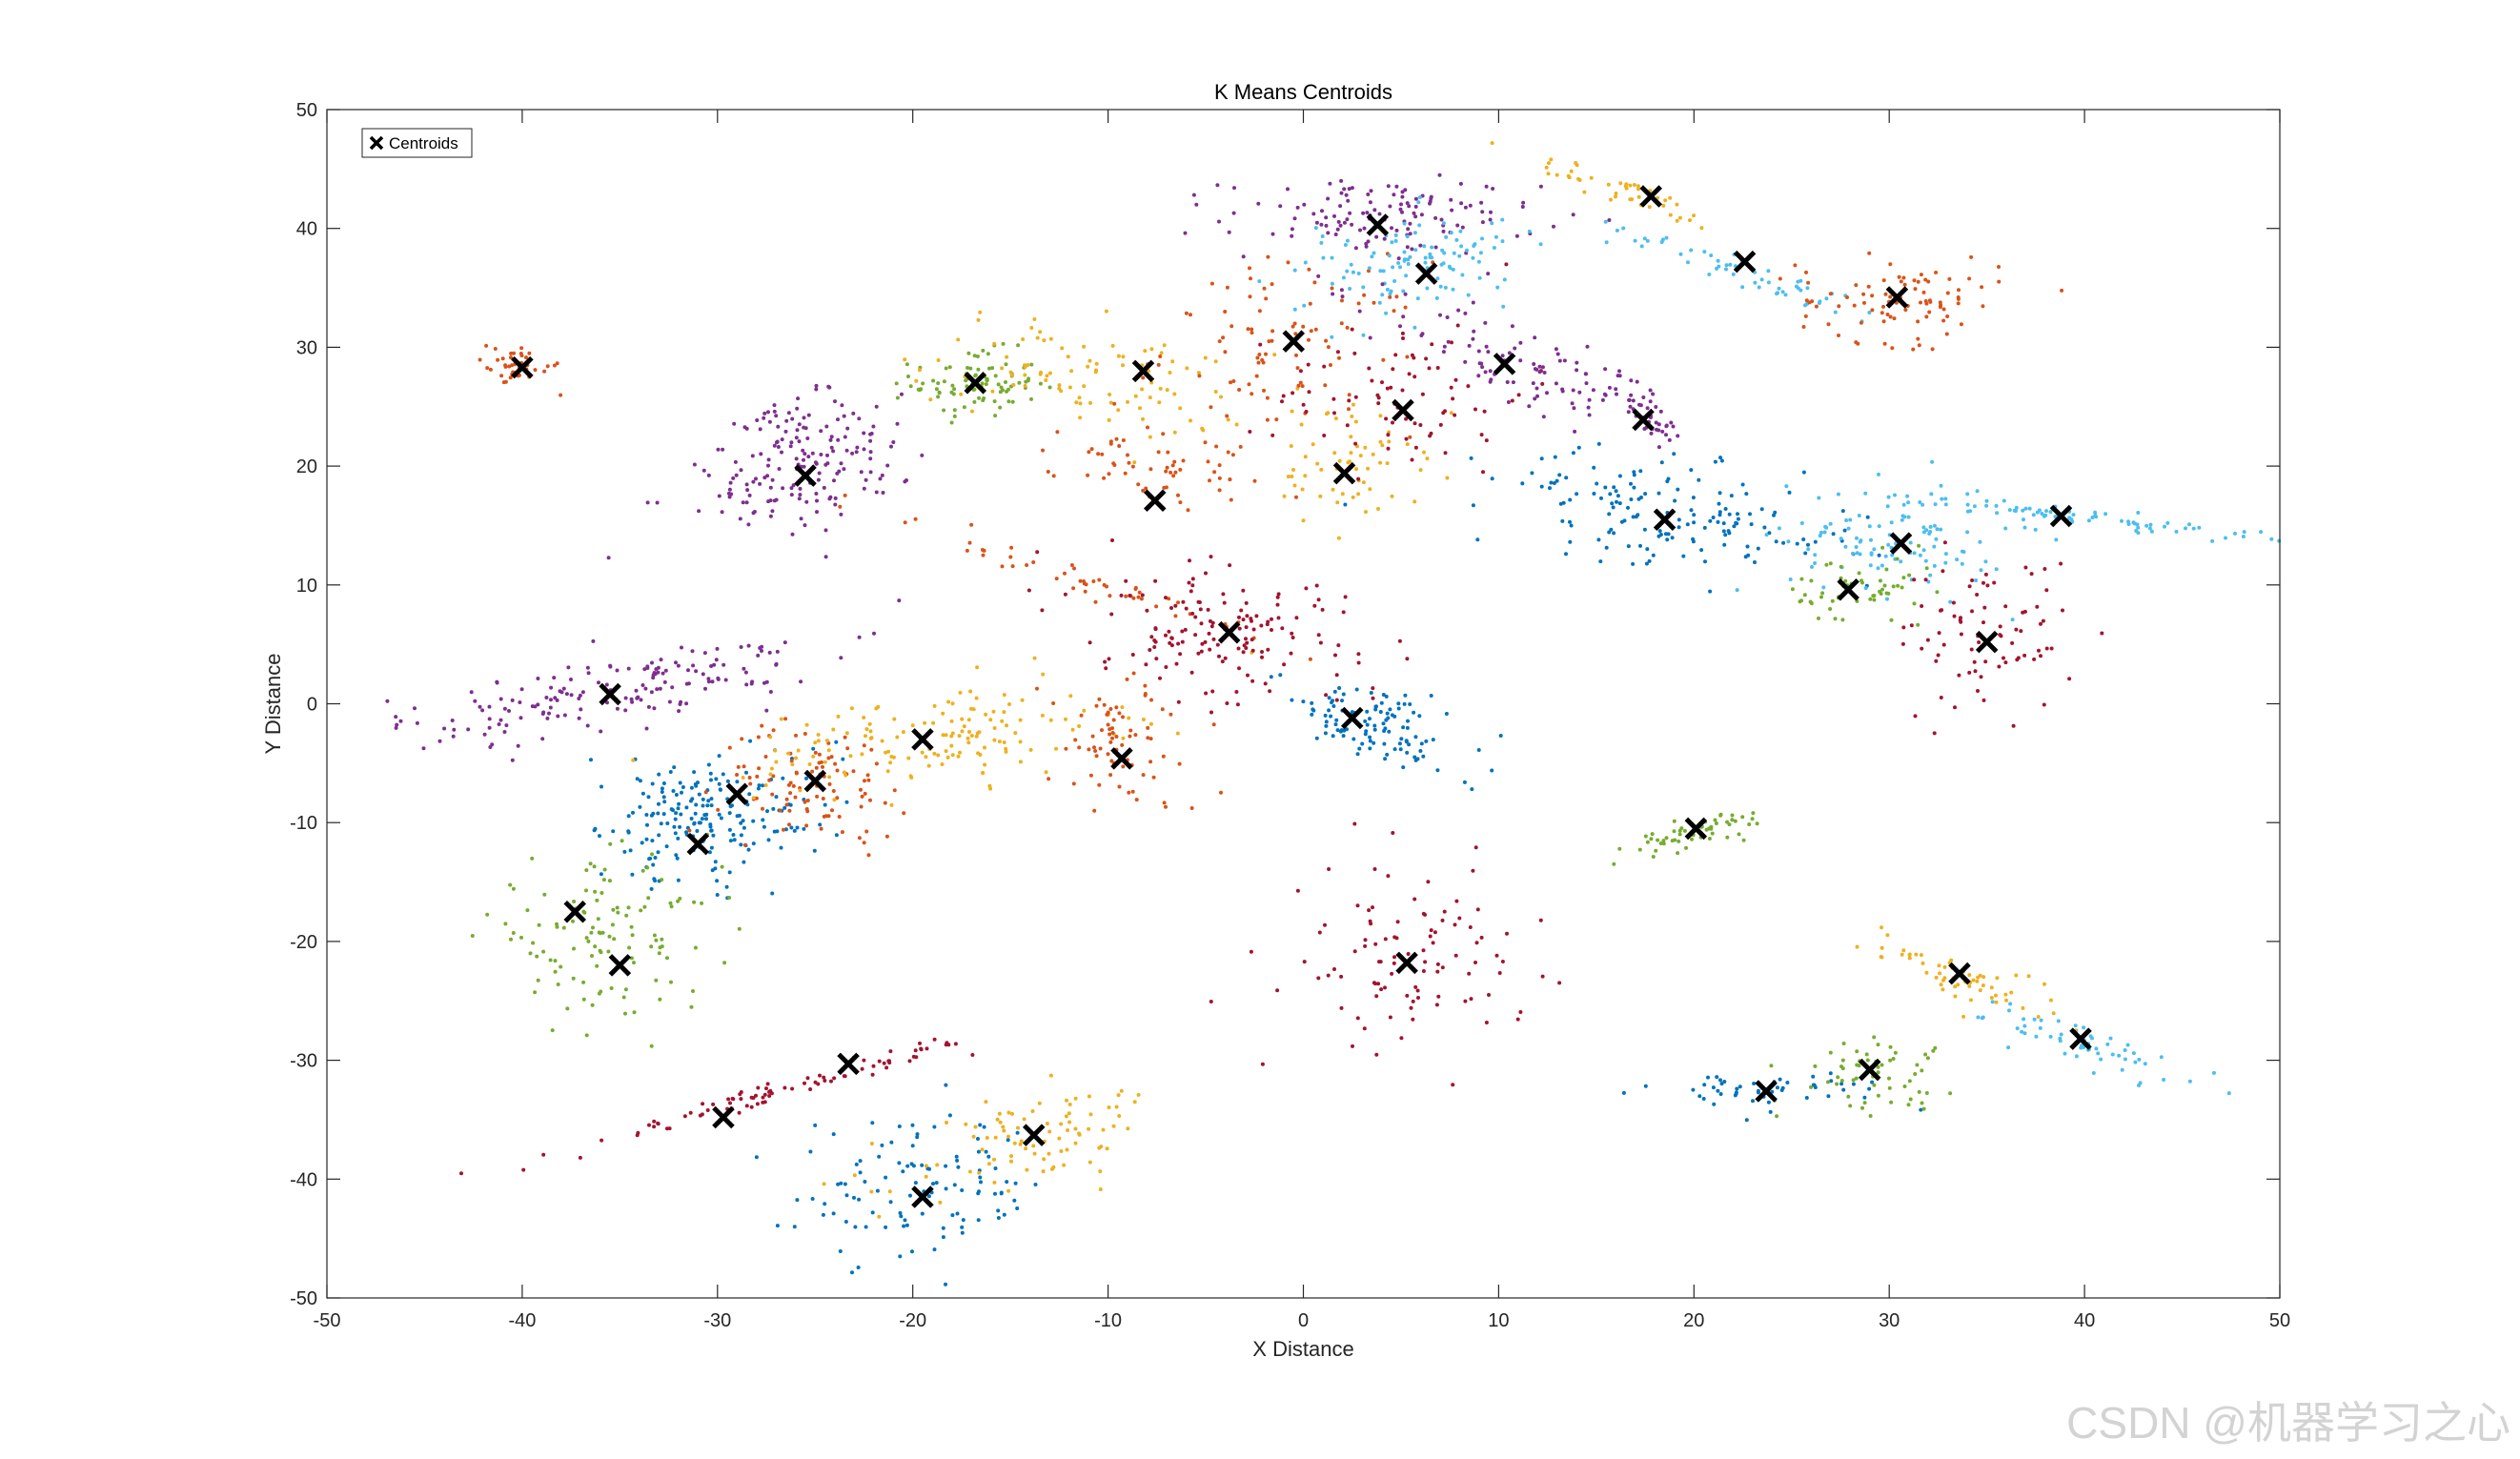  What do you see at coordinates (1303, 1320) in the screenshot?
I see `x-tick-label: 0` at bounding box center [1303, 1320].